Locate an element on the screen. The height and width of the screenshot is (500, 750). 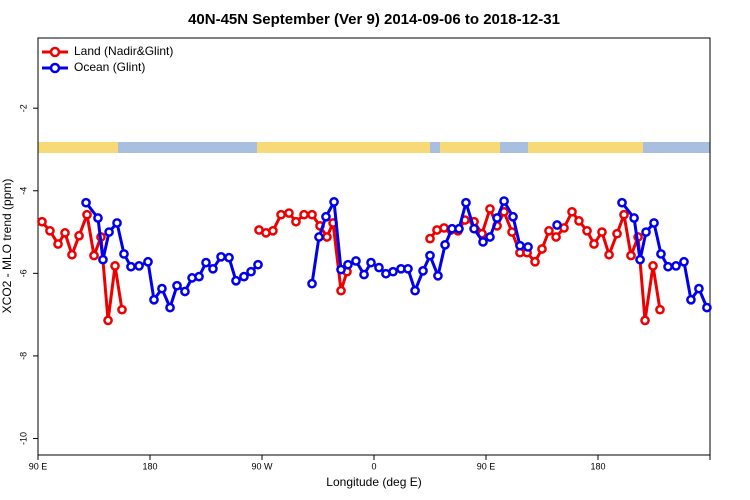
y-tick-label: -6 is located at coordinates (23, 273).